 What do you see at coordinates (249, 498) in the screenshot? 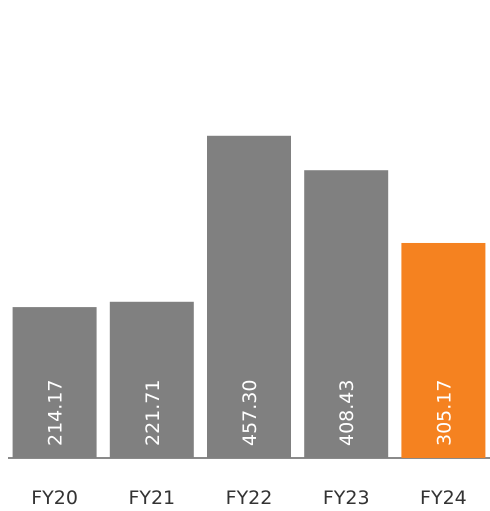
I see `x-tick-label: FY22` at bounding box center [249, 498].